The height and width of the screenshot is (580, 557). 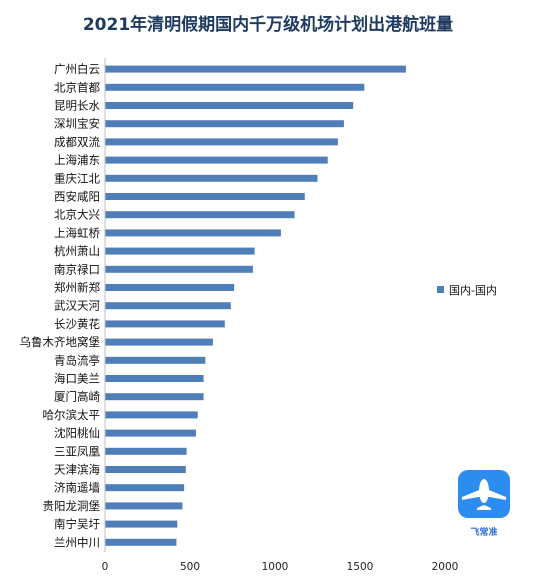 What do you see at coordinates (77, 69) in the screenshot?
I see `category-label: 广州白云` at bounding box center [77, 69].